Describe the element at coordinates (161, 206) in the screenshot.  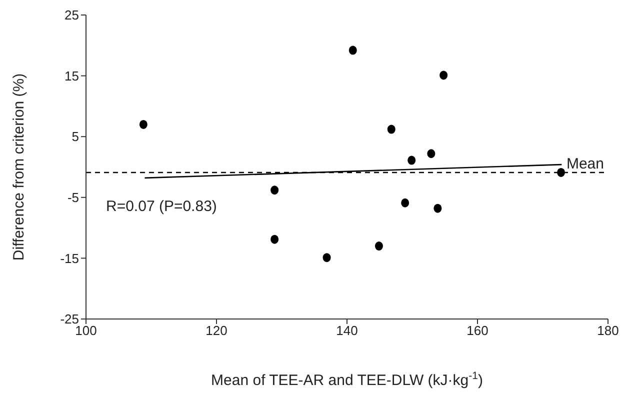
I see `annotation: R=0.07 (P=0.83)` at that location.